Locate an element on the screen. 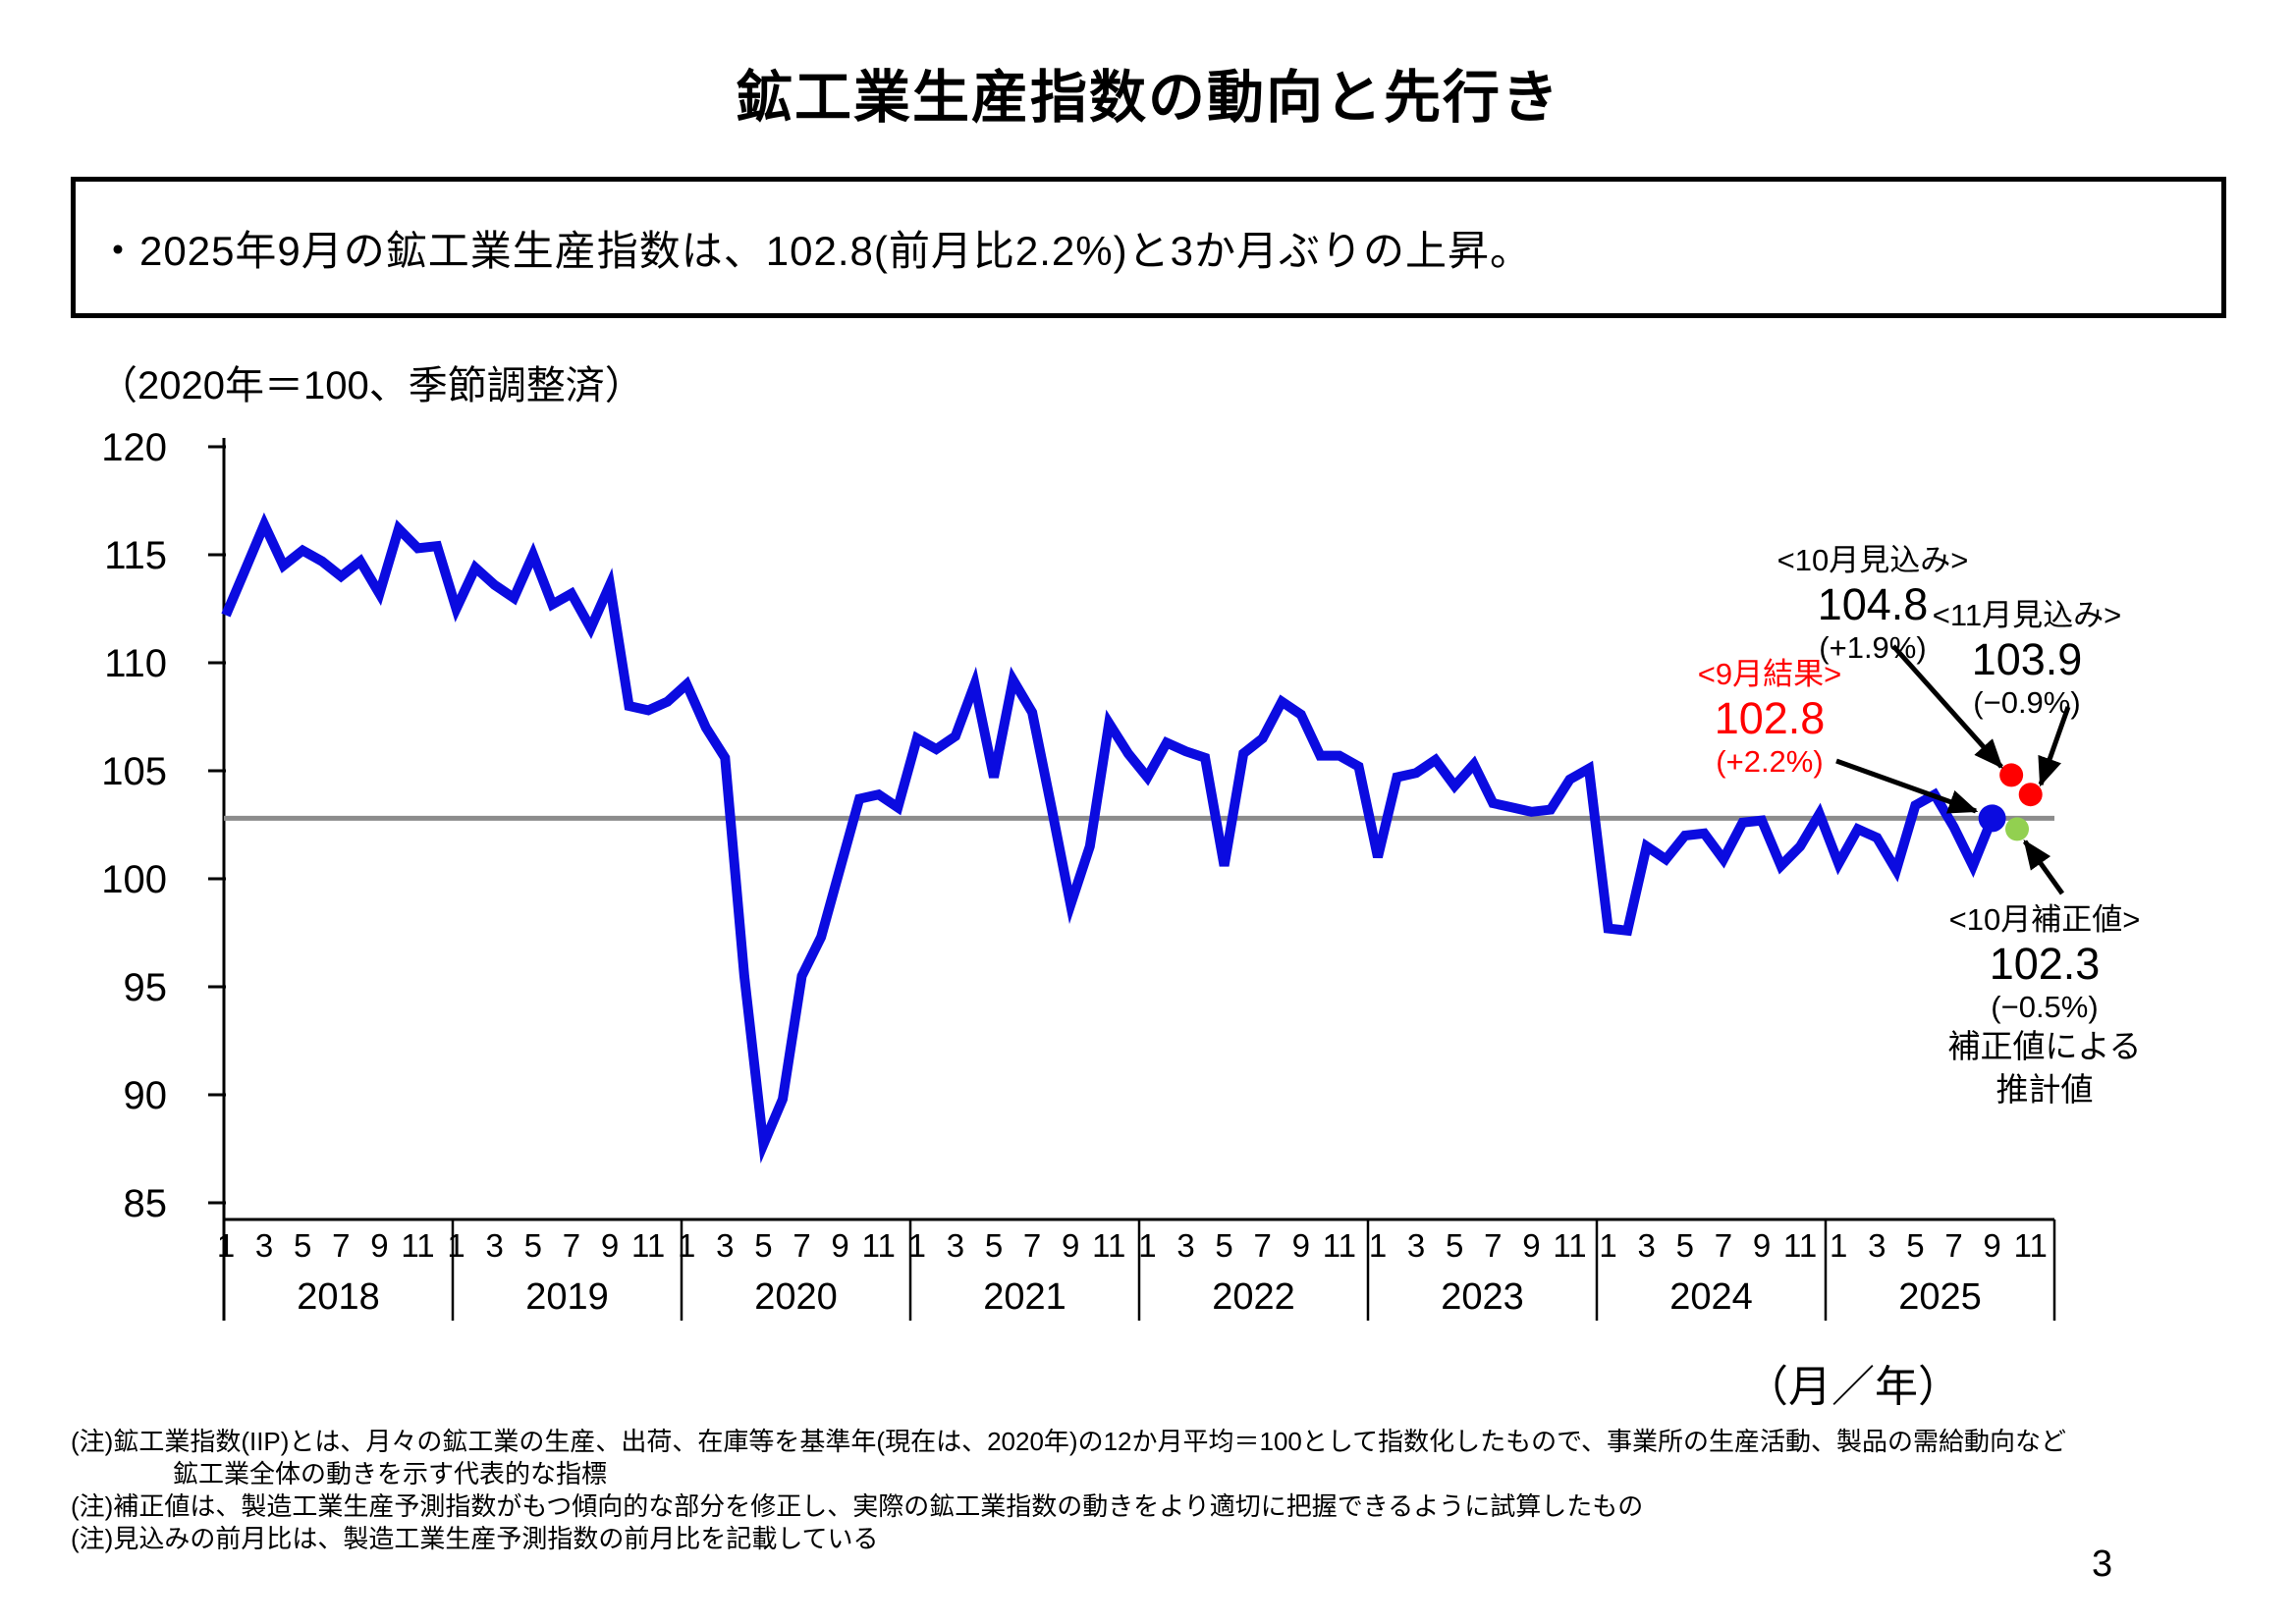 This screenshot has width=2296, height=1624. year-label-2018: 2018 is located at coordinates (338, 1297).